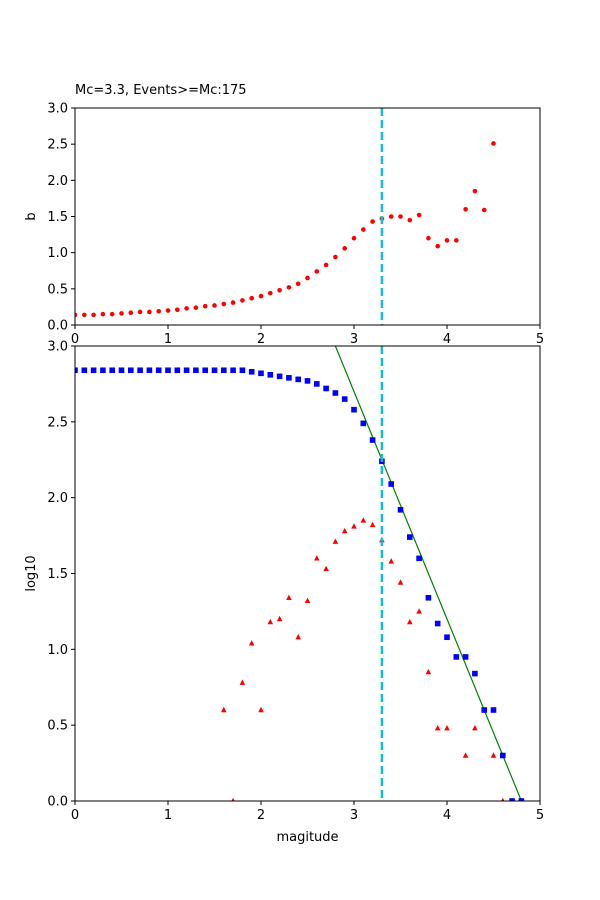 Image resolution: width=600 pixels, height=900 pixels. What do you see at coordinates (57, 289) in the screenshot?
I see `y-tick-label: 0.5` at bounding box center [57, 289].